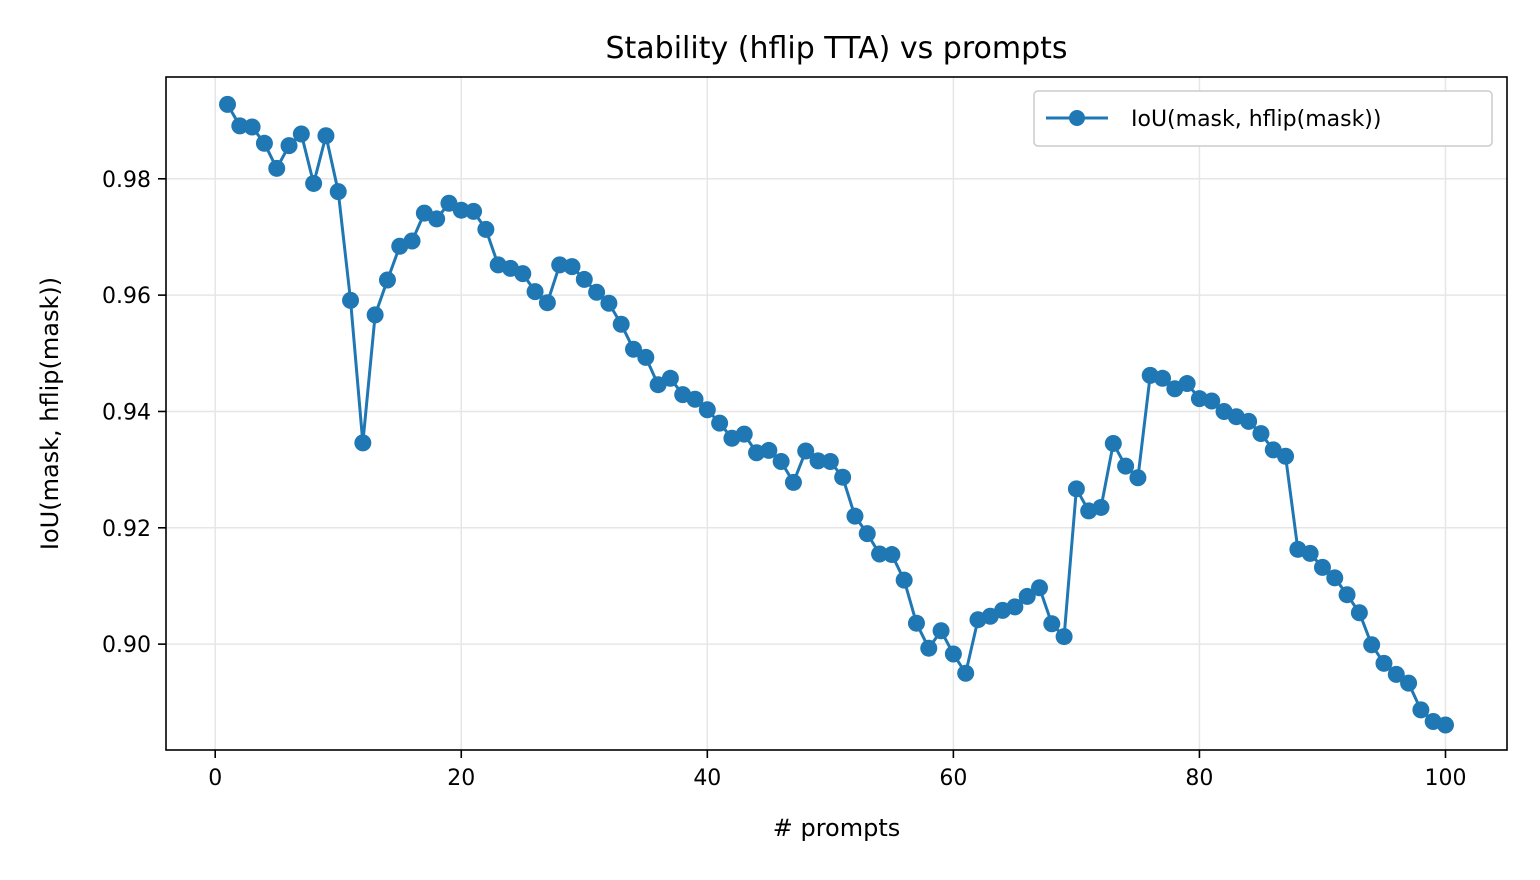 Image resolution: width=1540 pixels, height=880 pixels. I want to click on x-tick-label: 40, so click(707, 778).